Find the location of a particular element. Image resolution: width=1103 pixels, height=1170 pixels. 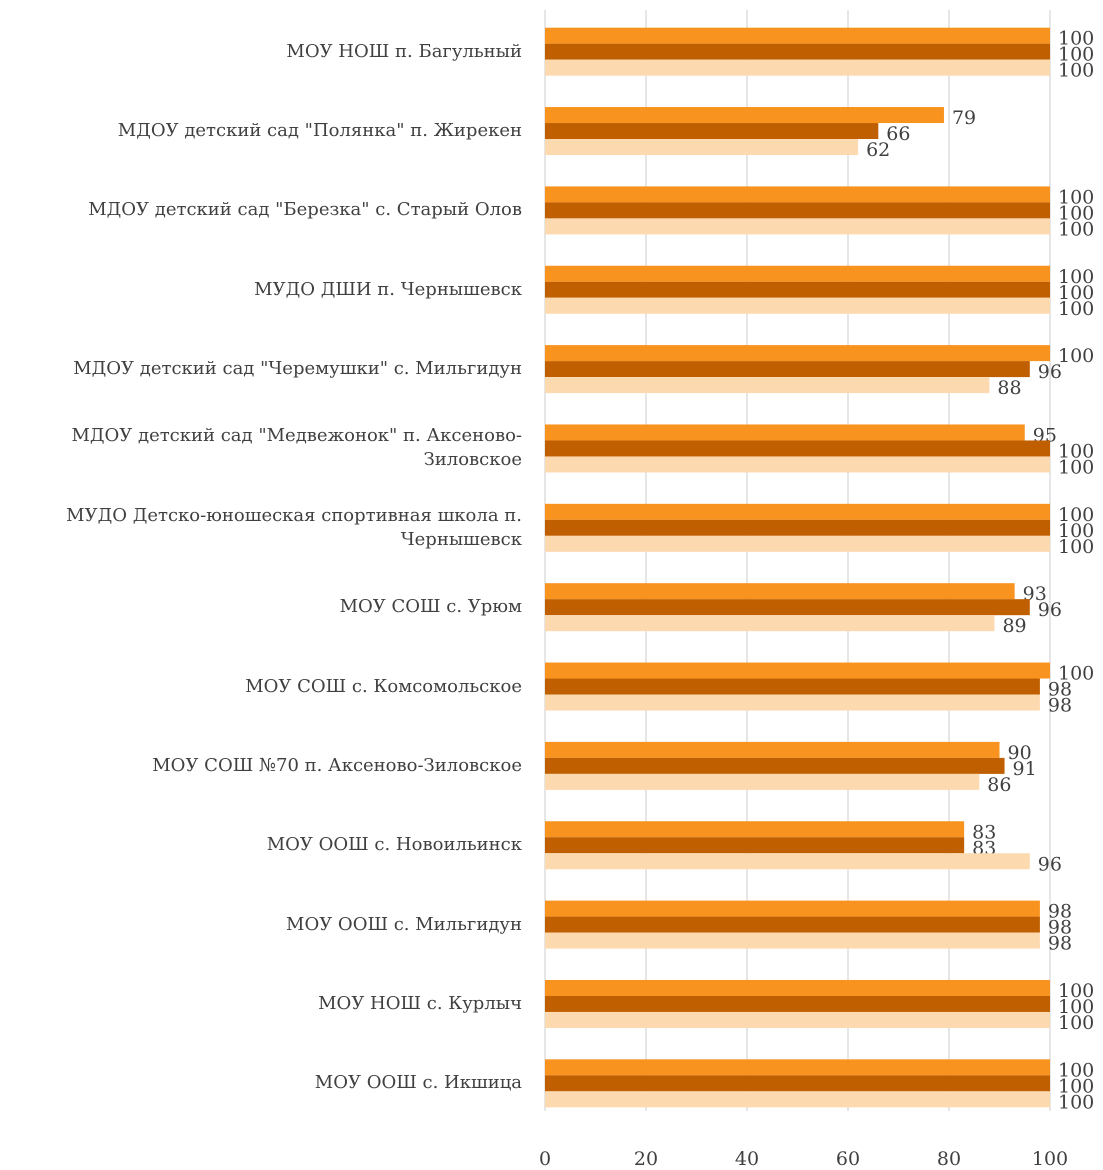

category-label: МОУ НОШ с. Курлыч is located at coordinates (420, 1003).